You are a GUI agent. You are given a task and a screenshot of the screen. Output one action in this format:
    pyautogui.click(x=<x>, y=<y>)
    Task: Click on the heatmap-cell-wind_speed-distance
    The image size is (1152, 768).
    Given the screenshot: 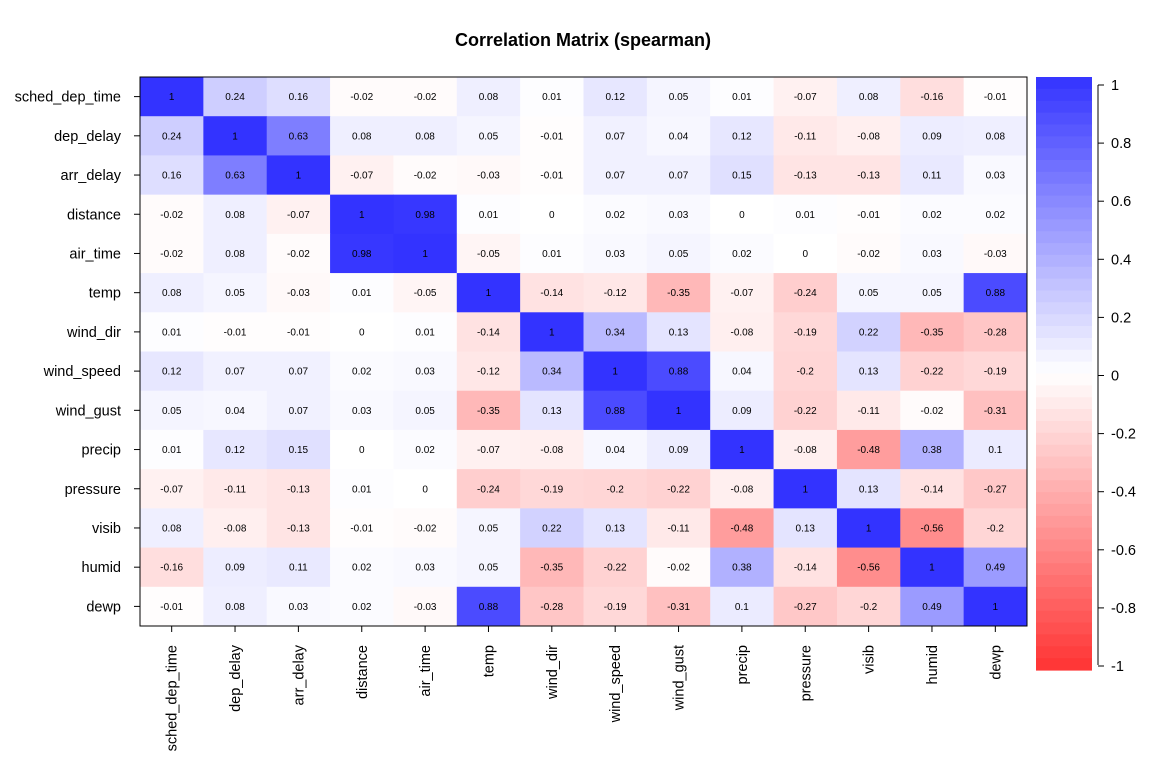 What is the action you would take?
    pyautogui.click(x=362, y=371)
    